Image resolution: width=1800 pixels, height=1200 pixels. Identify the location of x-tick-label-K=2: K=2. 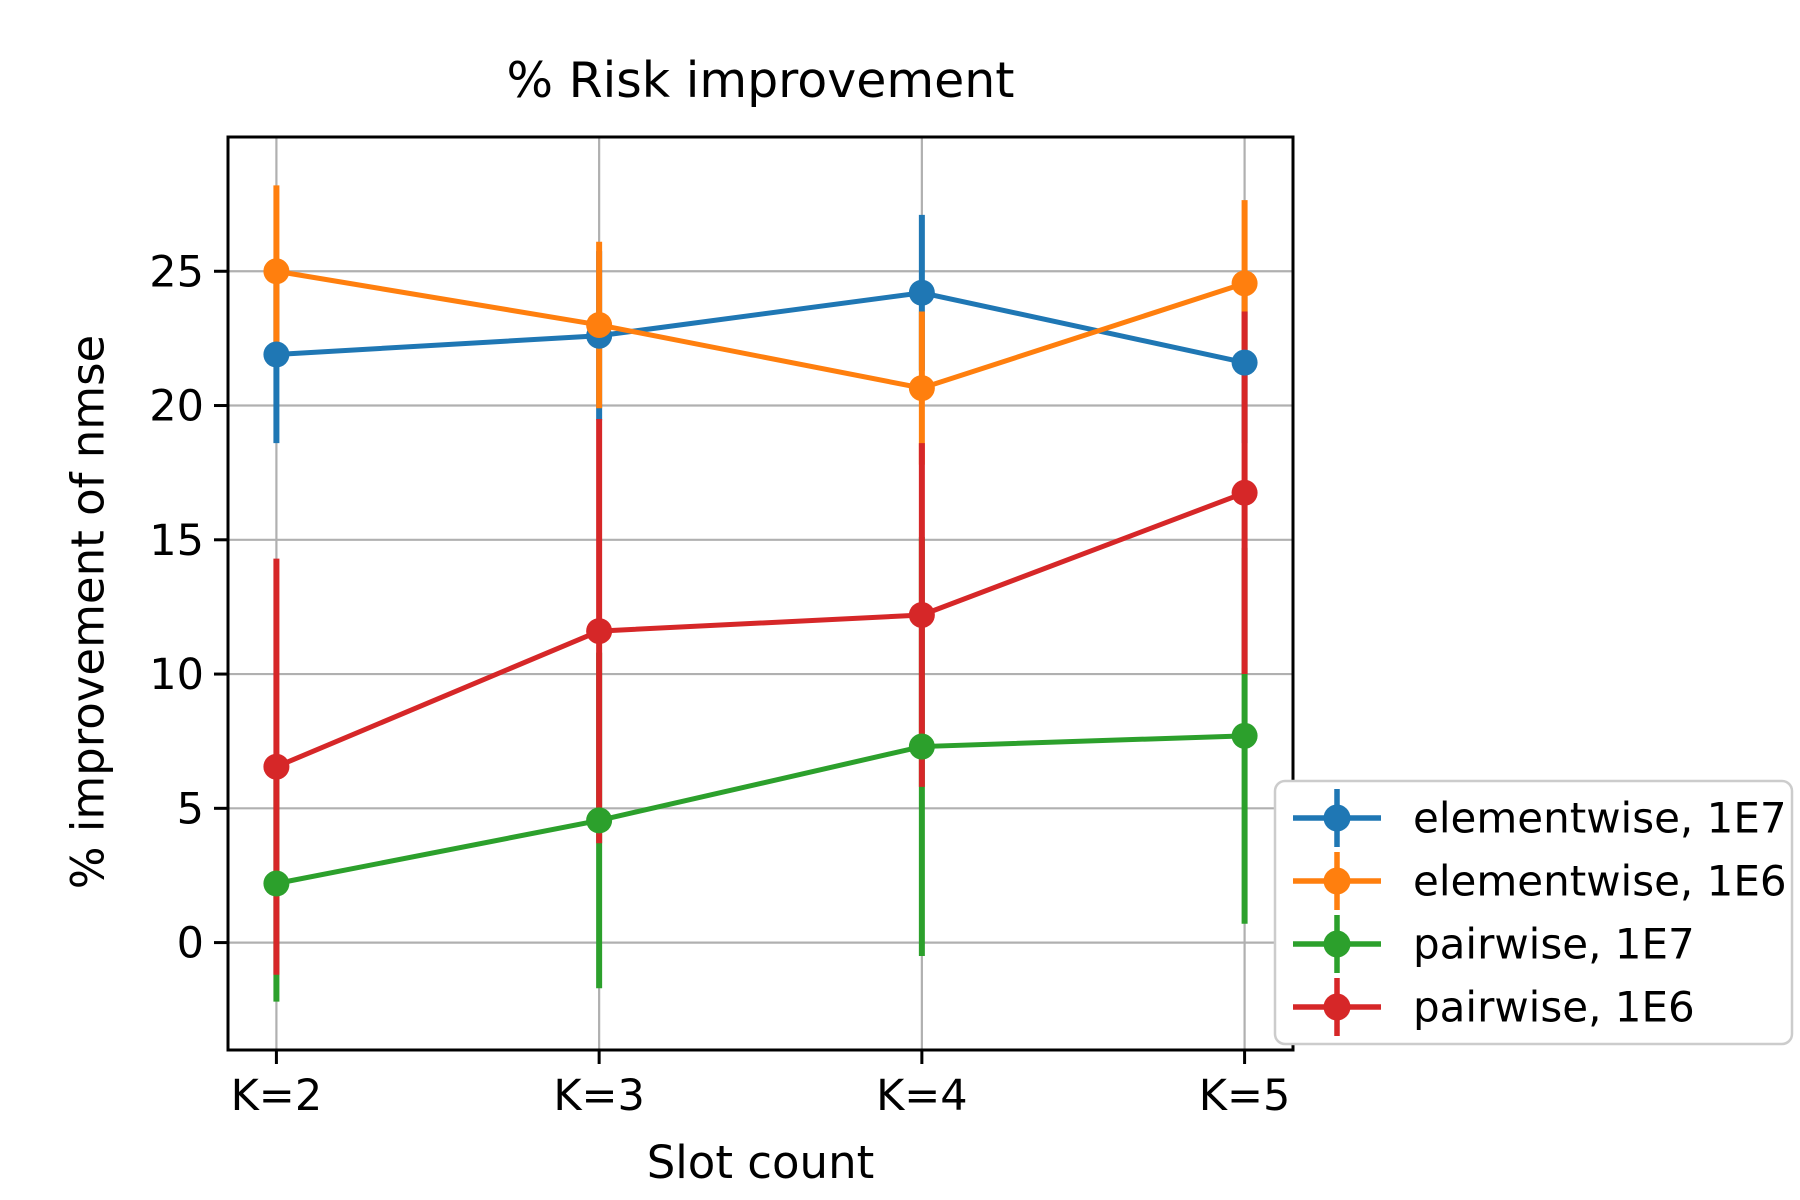
(277, 1096).